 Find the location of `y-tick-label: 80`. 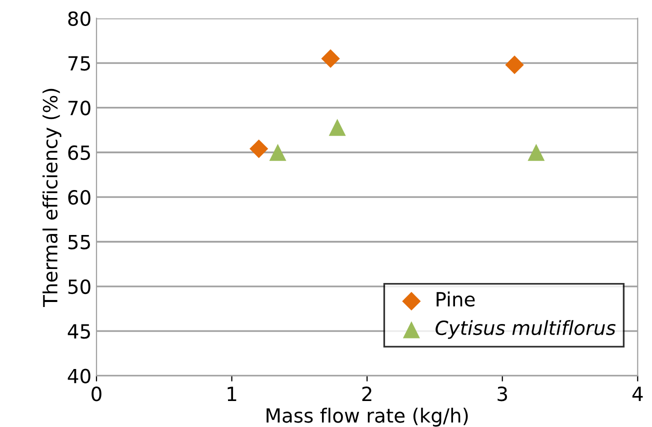

y-tick-label: 80 is located at coordinates (79, 18).